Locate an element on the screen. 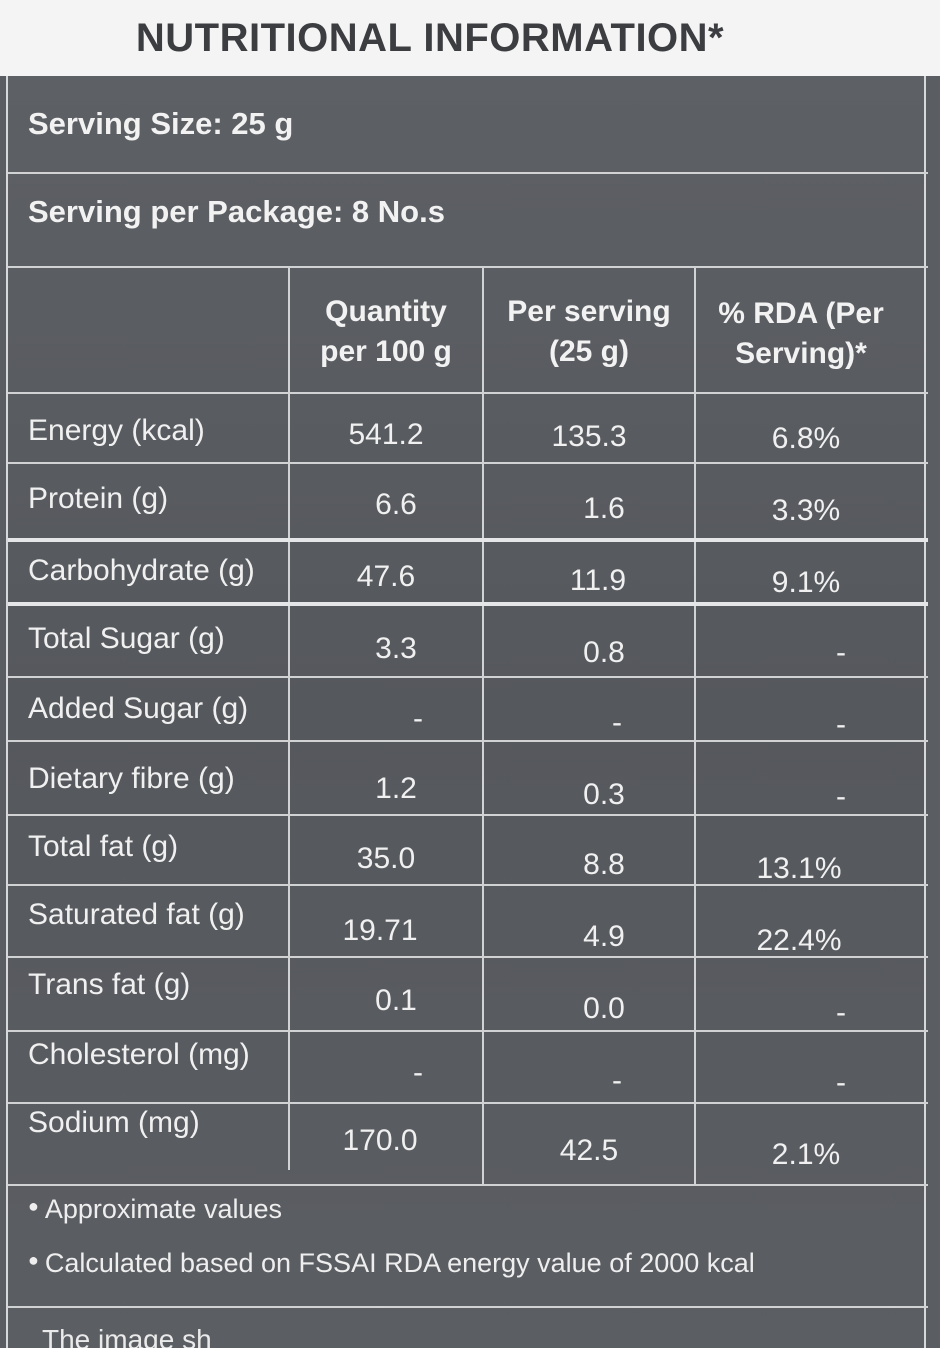 This screenshot has height=1348, width=940. header-quantity: Quantity per 100 g is located at coordinates (386, 332).